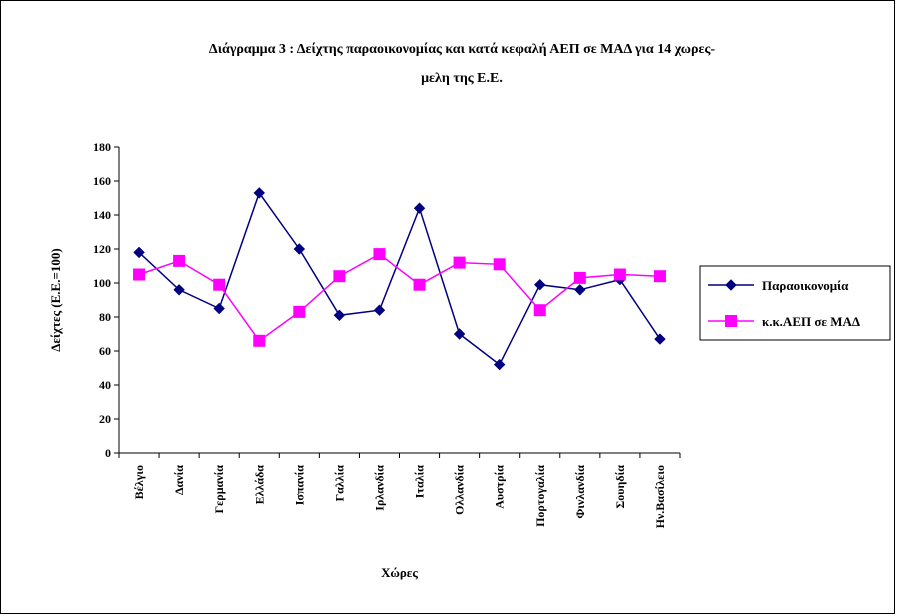 This screenshot has width=897, height=616. What do you see at coordinates (811, 321) in the screenshot?
I see `legend-label: κ.κ.ΑΕΠ σε ΜΑΔ` at bounding box center [811, 321].